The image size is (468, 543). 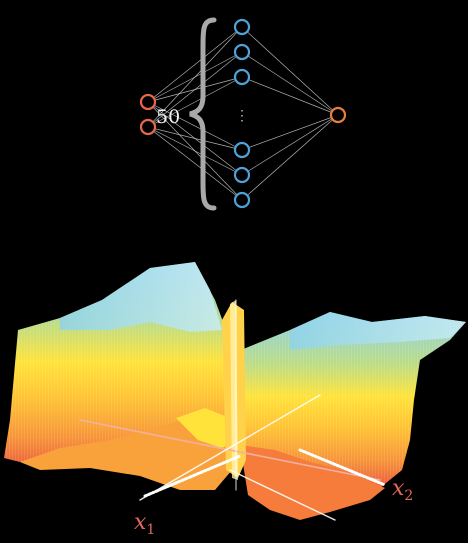 I want to click on hidden-layer-brace, so click(x=203, y=114).